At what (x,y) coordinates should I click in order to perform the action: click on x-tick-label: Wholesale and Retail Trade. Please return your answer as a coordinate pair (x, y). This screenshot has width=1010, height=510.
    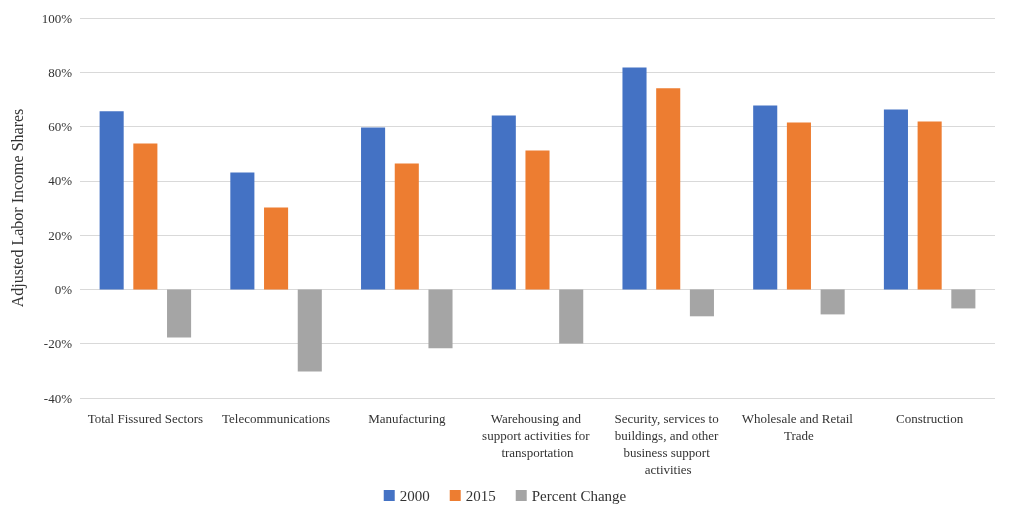
    Looking at the image, I should click on (799, 427).